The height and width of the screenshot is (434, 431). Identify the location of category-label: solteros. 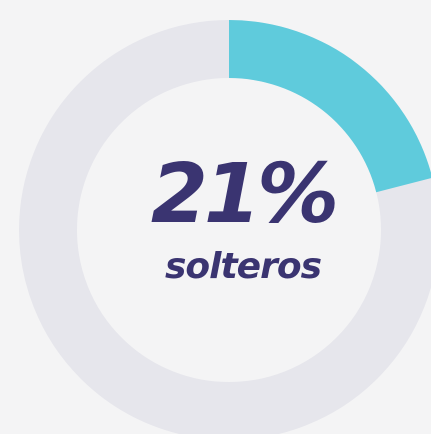
(243, 266).